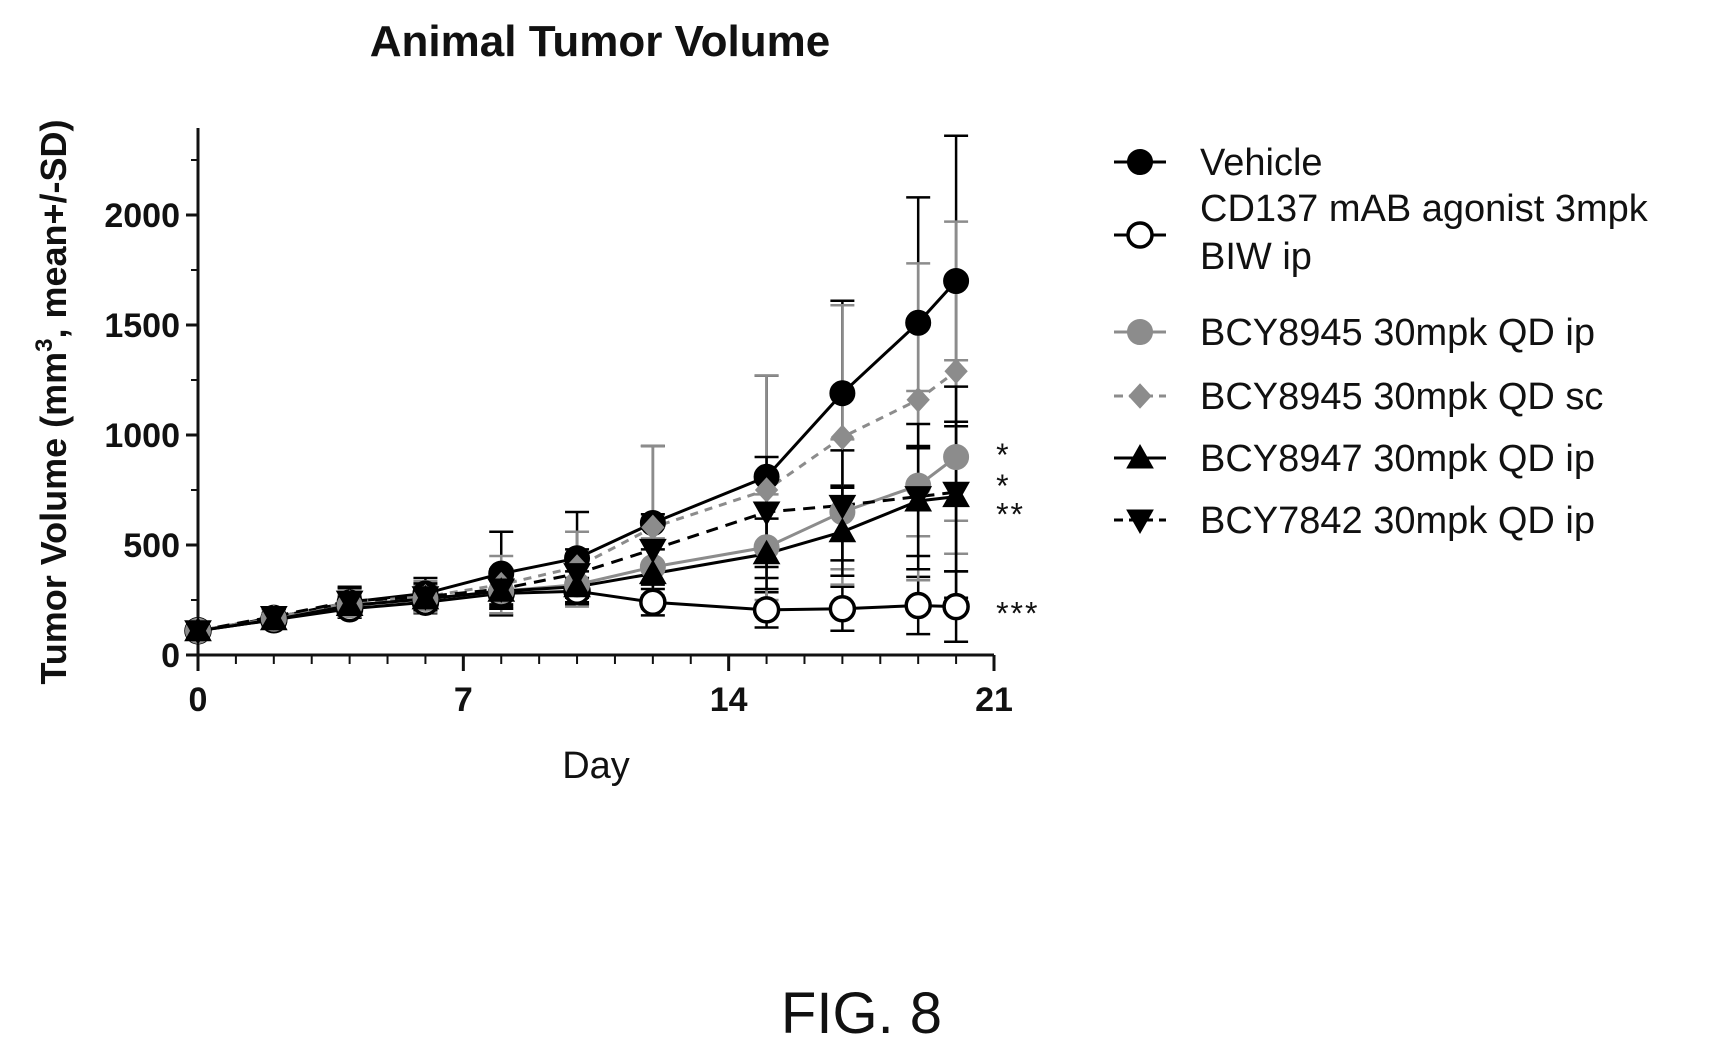 Image resolution: width=1723 pixels, height=1055 pixels. Describe the element at coordinates (1397, 333) in the screenshot. I see `legend-label: BCY8945 30mpk QD ip` at that location.